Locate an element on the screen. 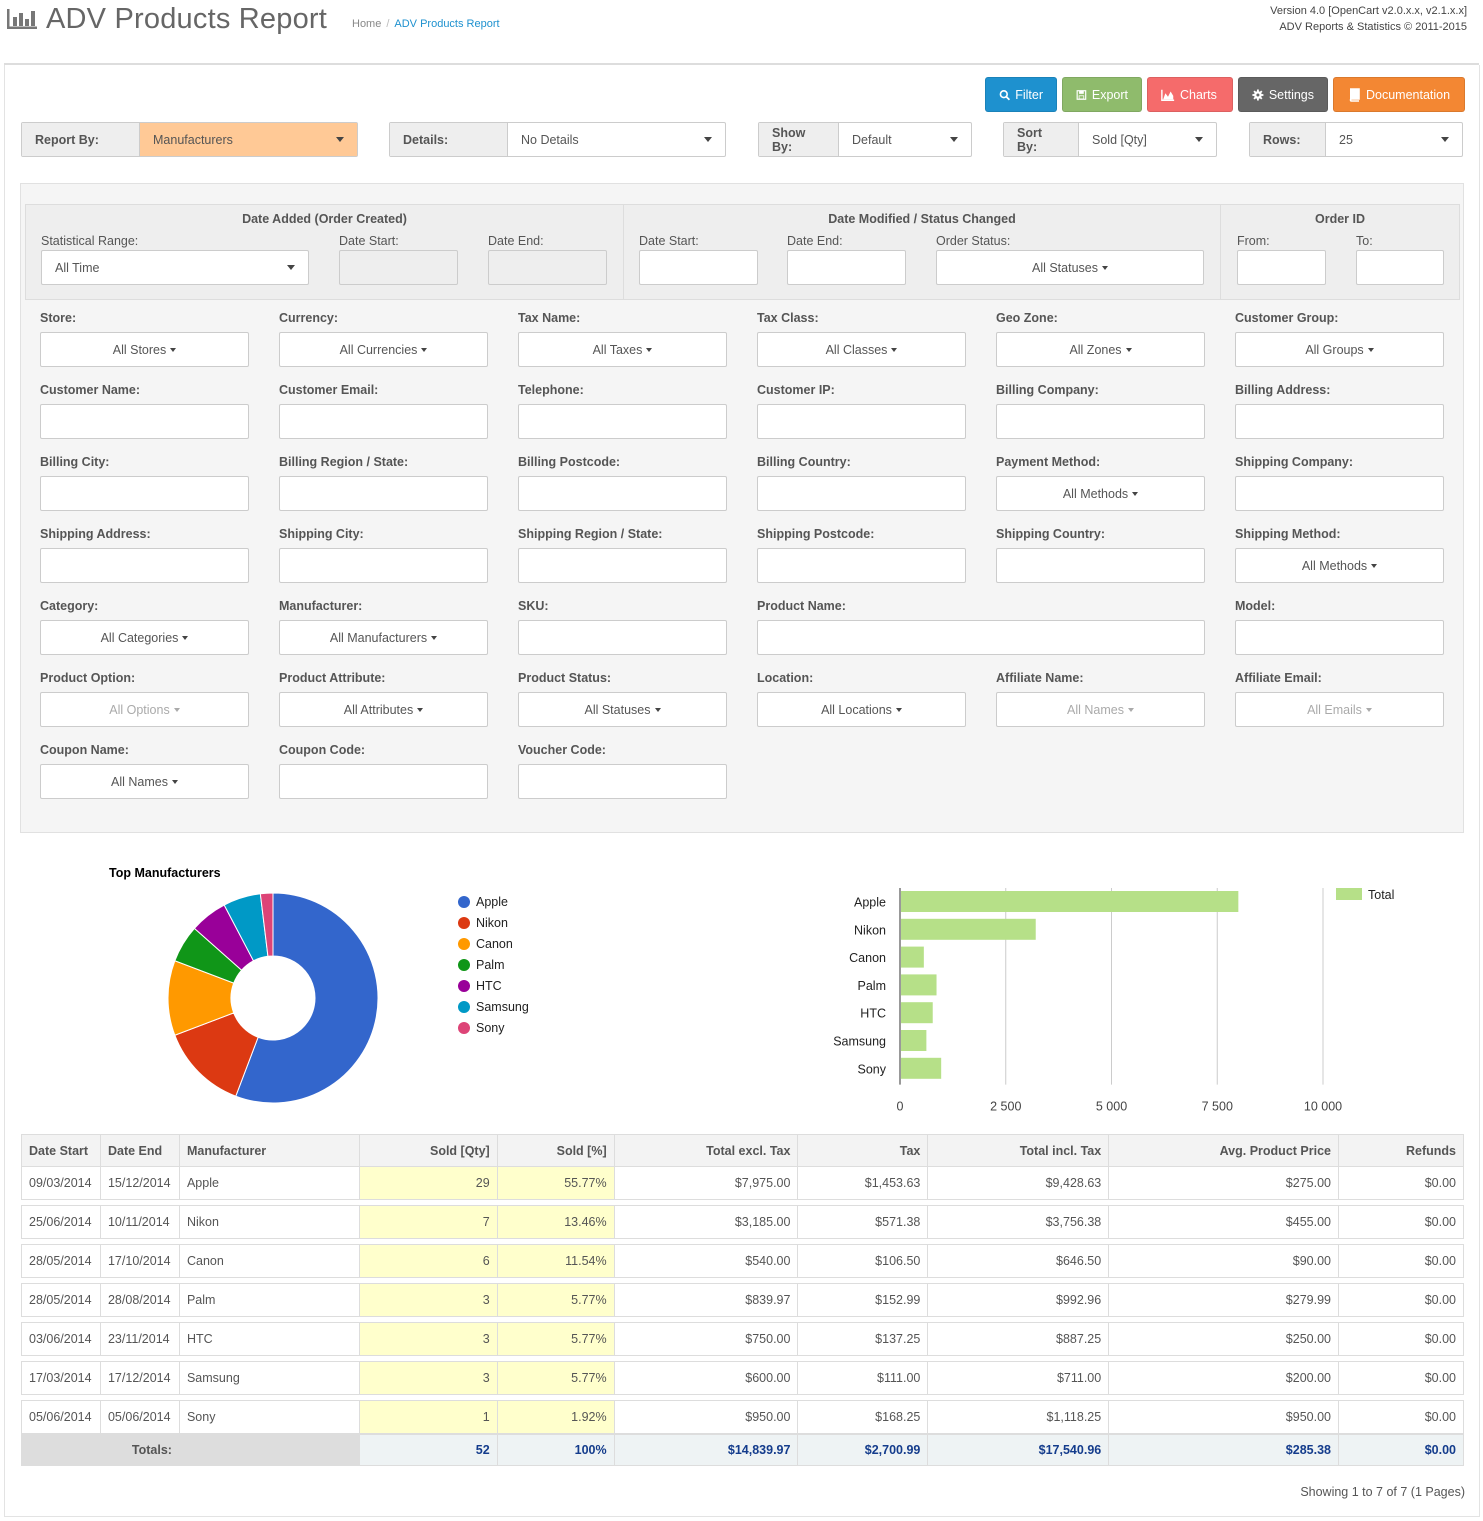 This screenshot has height=1521, width=1483. payment-method-value: All Methods is located at coordinates (1095, 493).